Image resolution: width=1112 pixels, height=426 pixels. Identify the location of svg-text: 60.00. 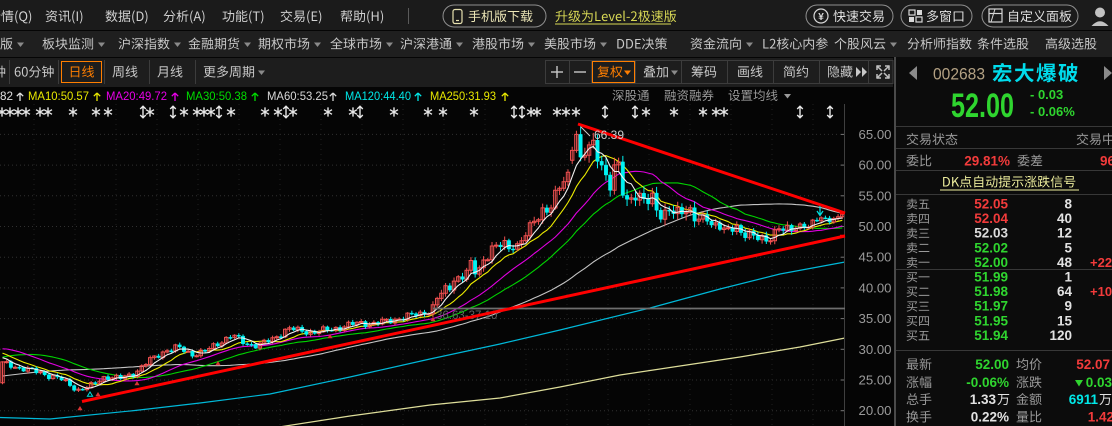
(875, 166).